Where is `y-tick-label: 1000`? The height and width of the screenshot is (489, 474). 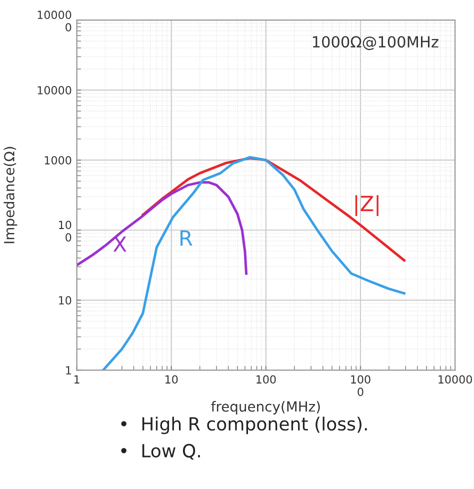 y-tick-label: 1000 is located at coordinates (58, 160).